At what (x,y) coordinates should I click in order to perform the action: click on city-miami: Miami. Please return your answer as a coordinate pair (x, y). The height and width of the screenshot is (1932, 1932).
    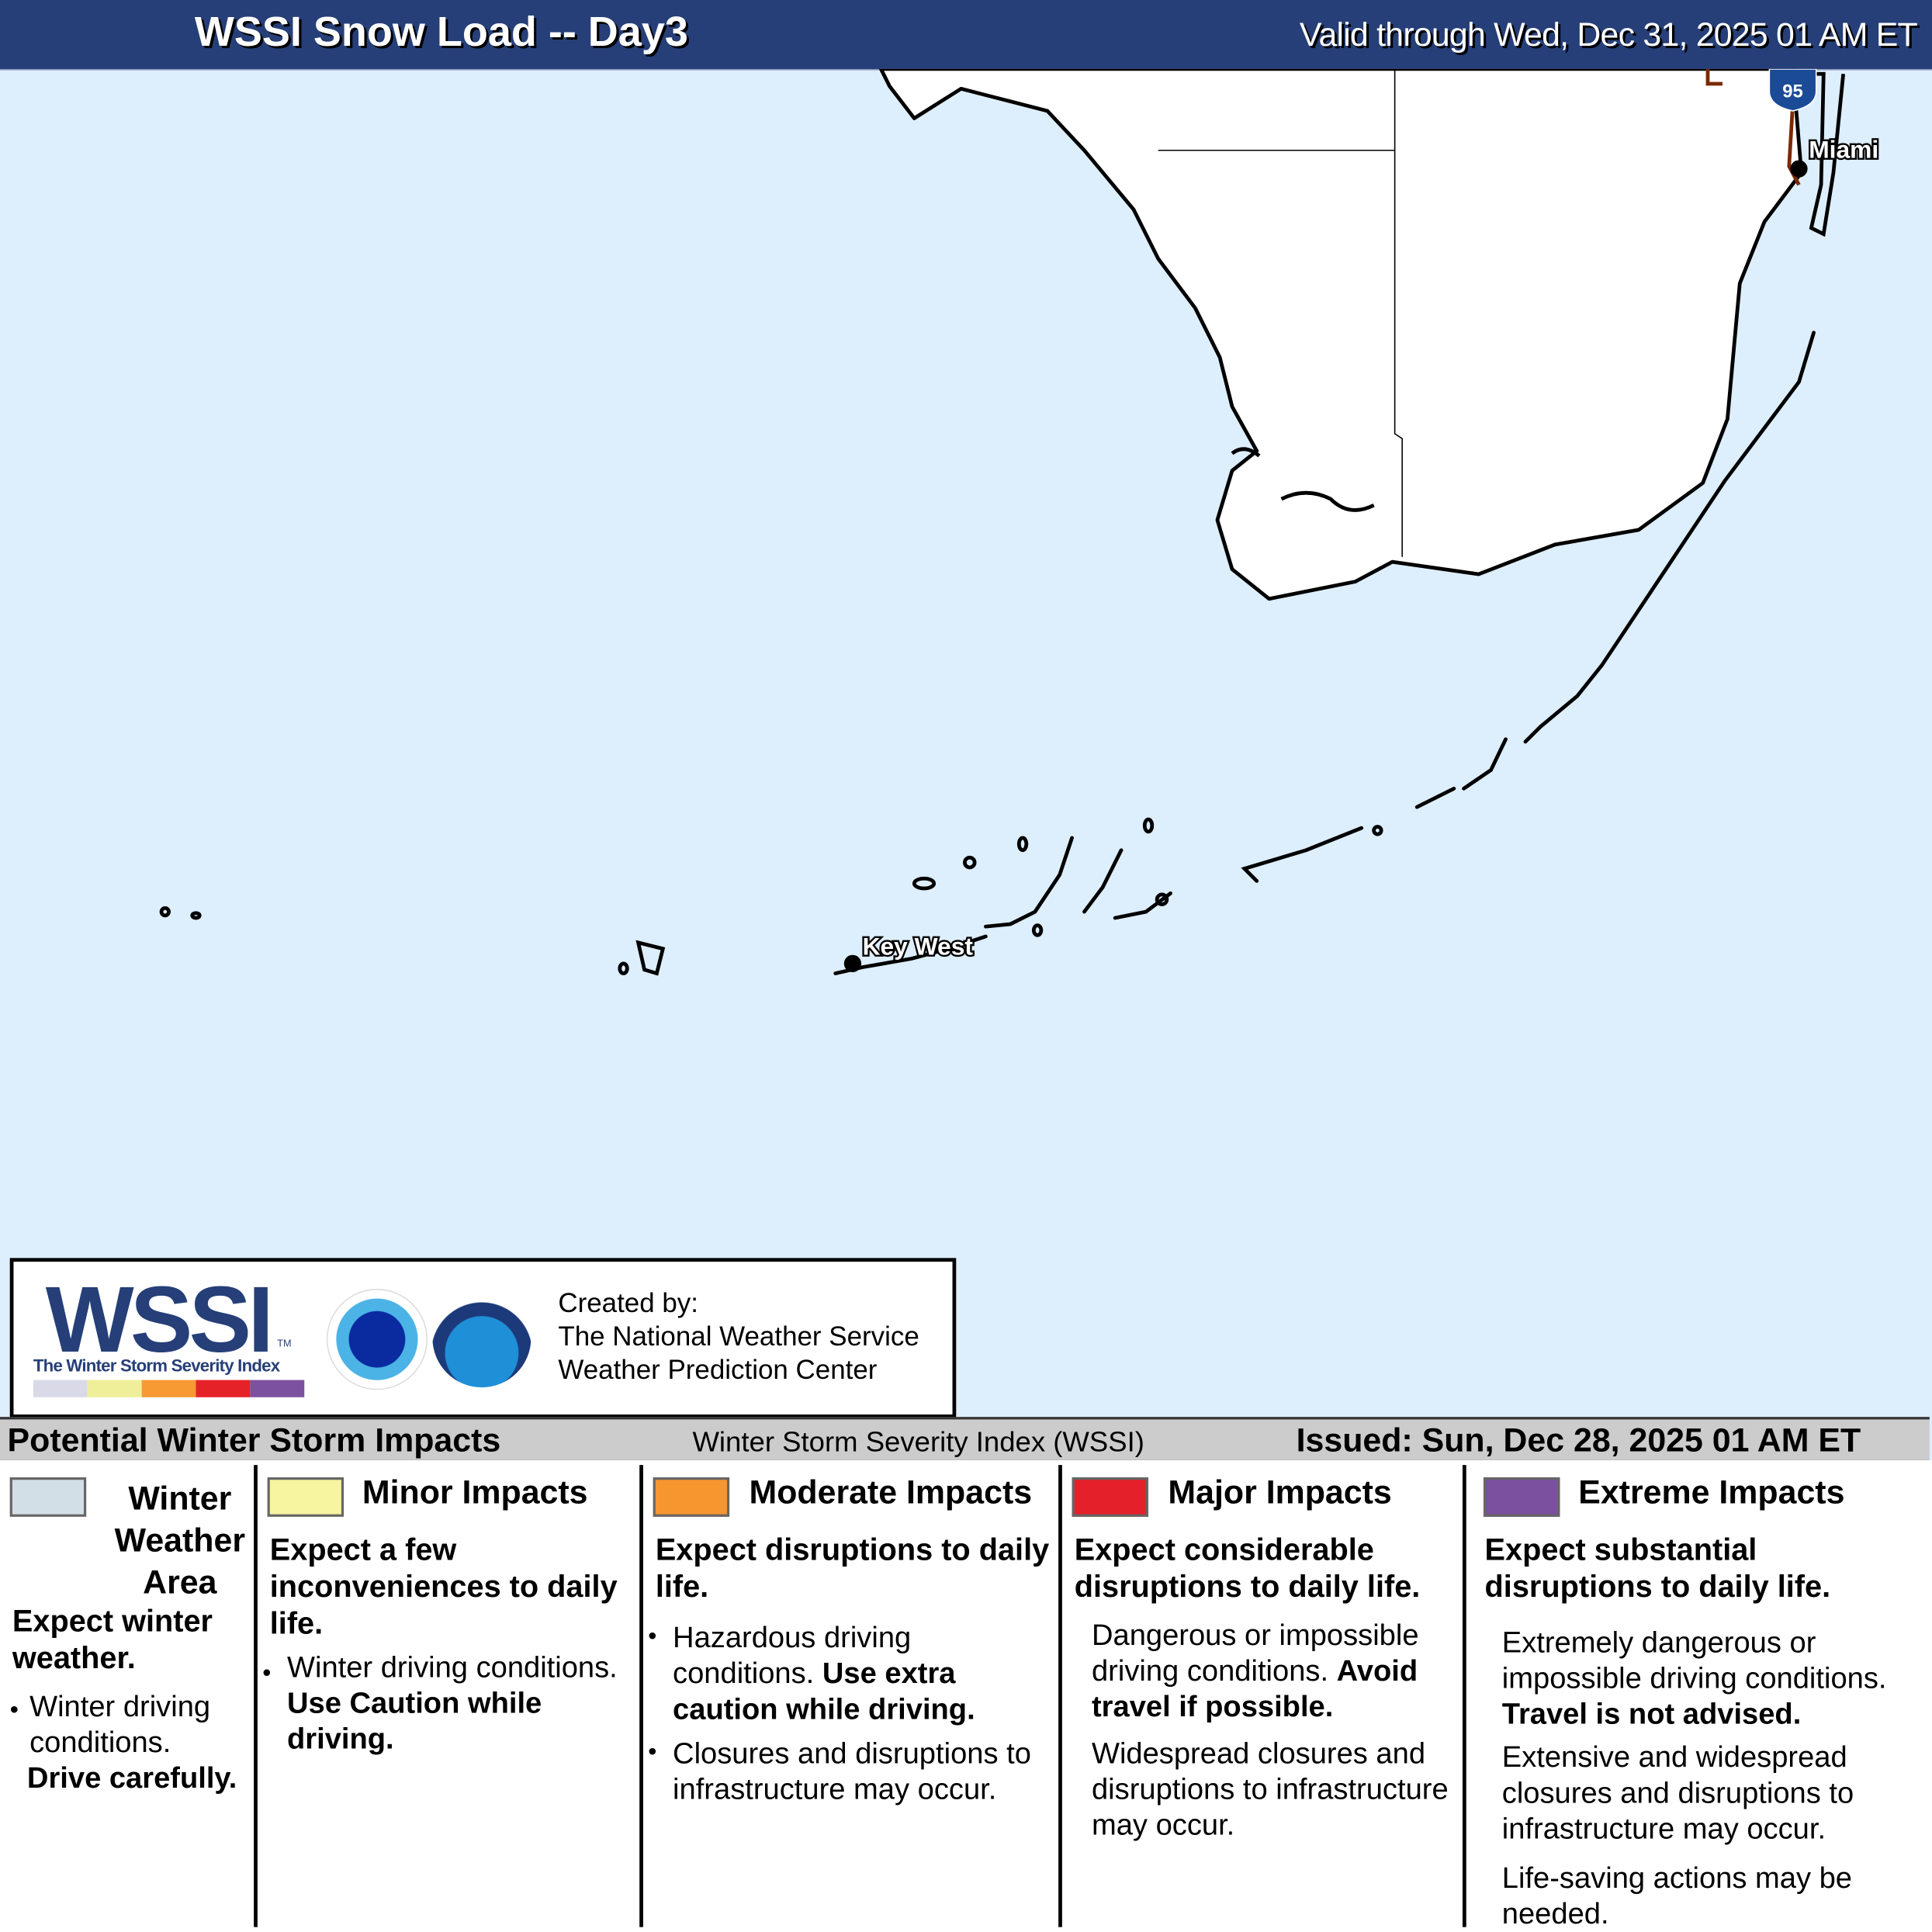
    Looking at the image, I should click on (1835, 155).